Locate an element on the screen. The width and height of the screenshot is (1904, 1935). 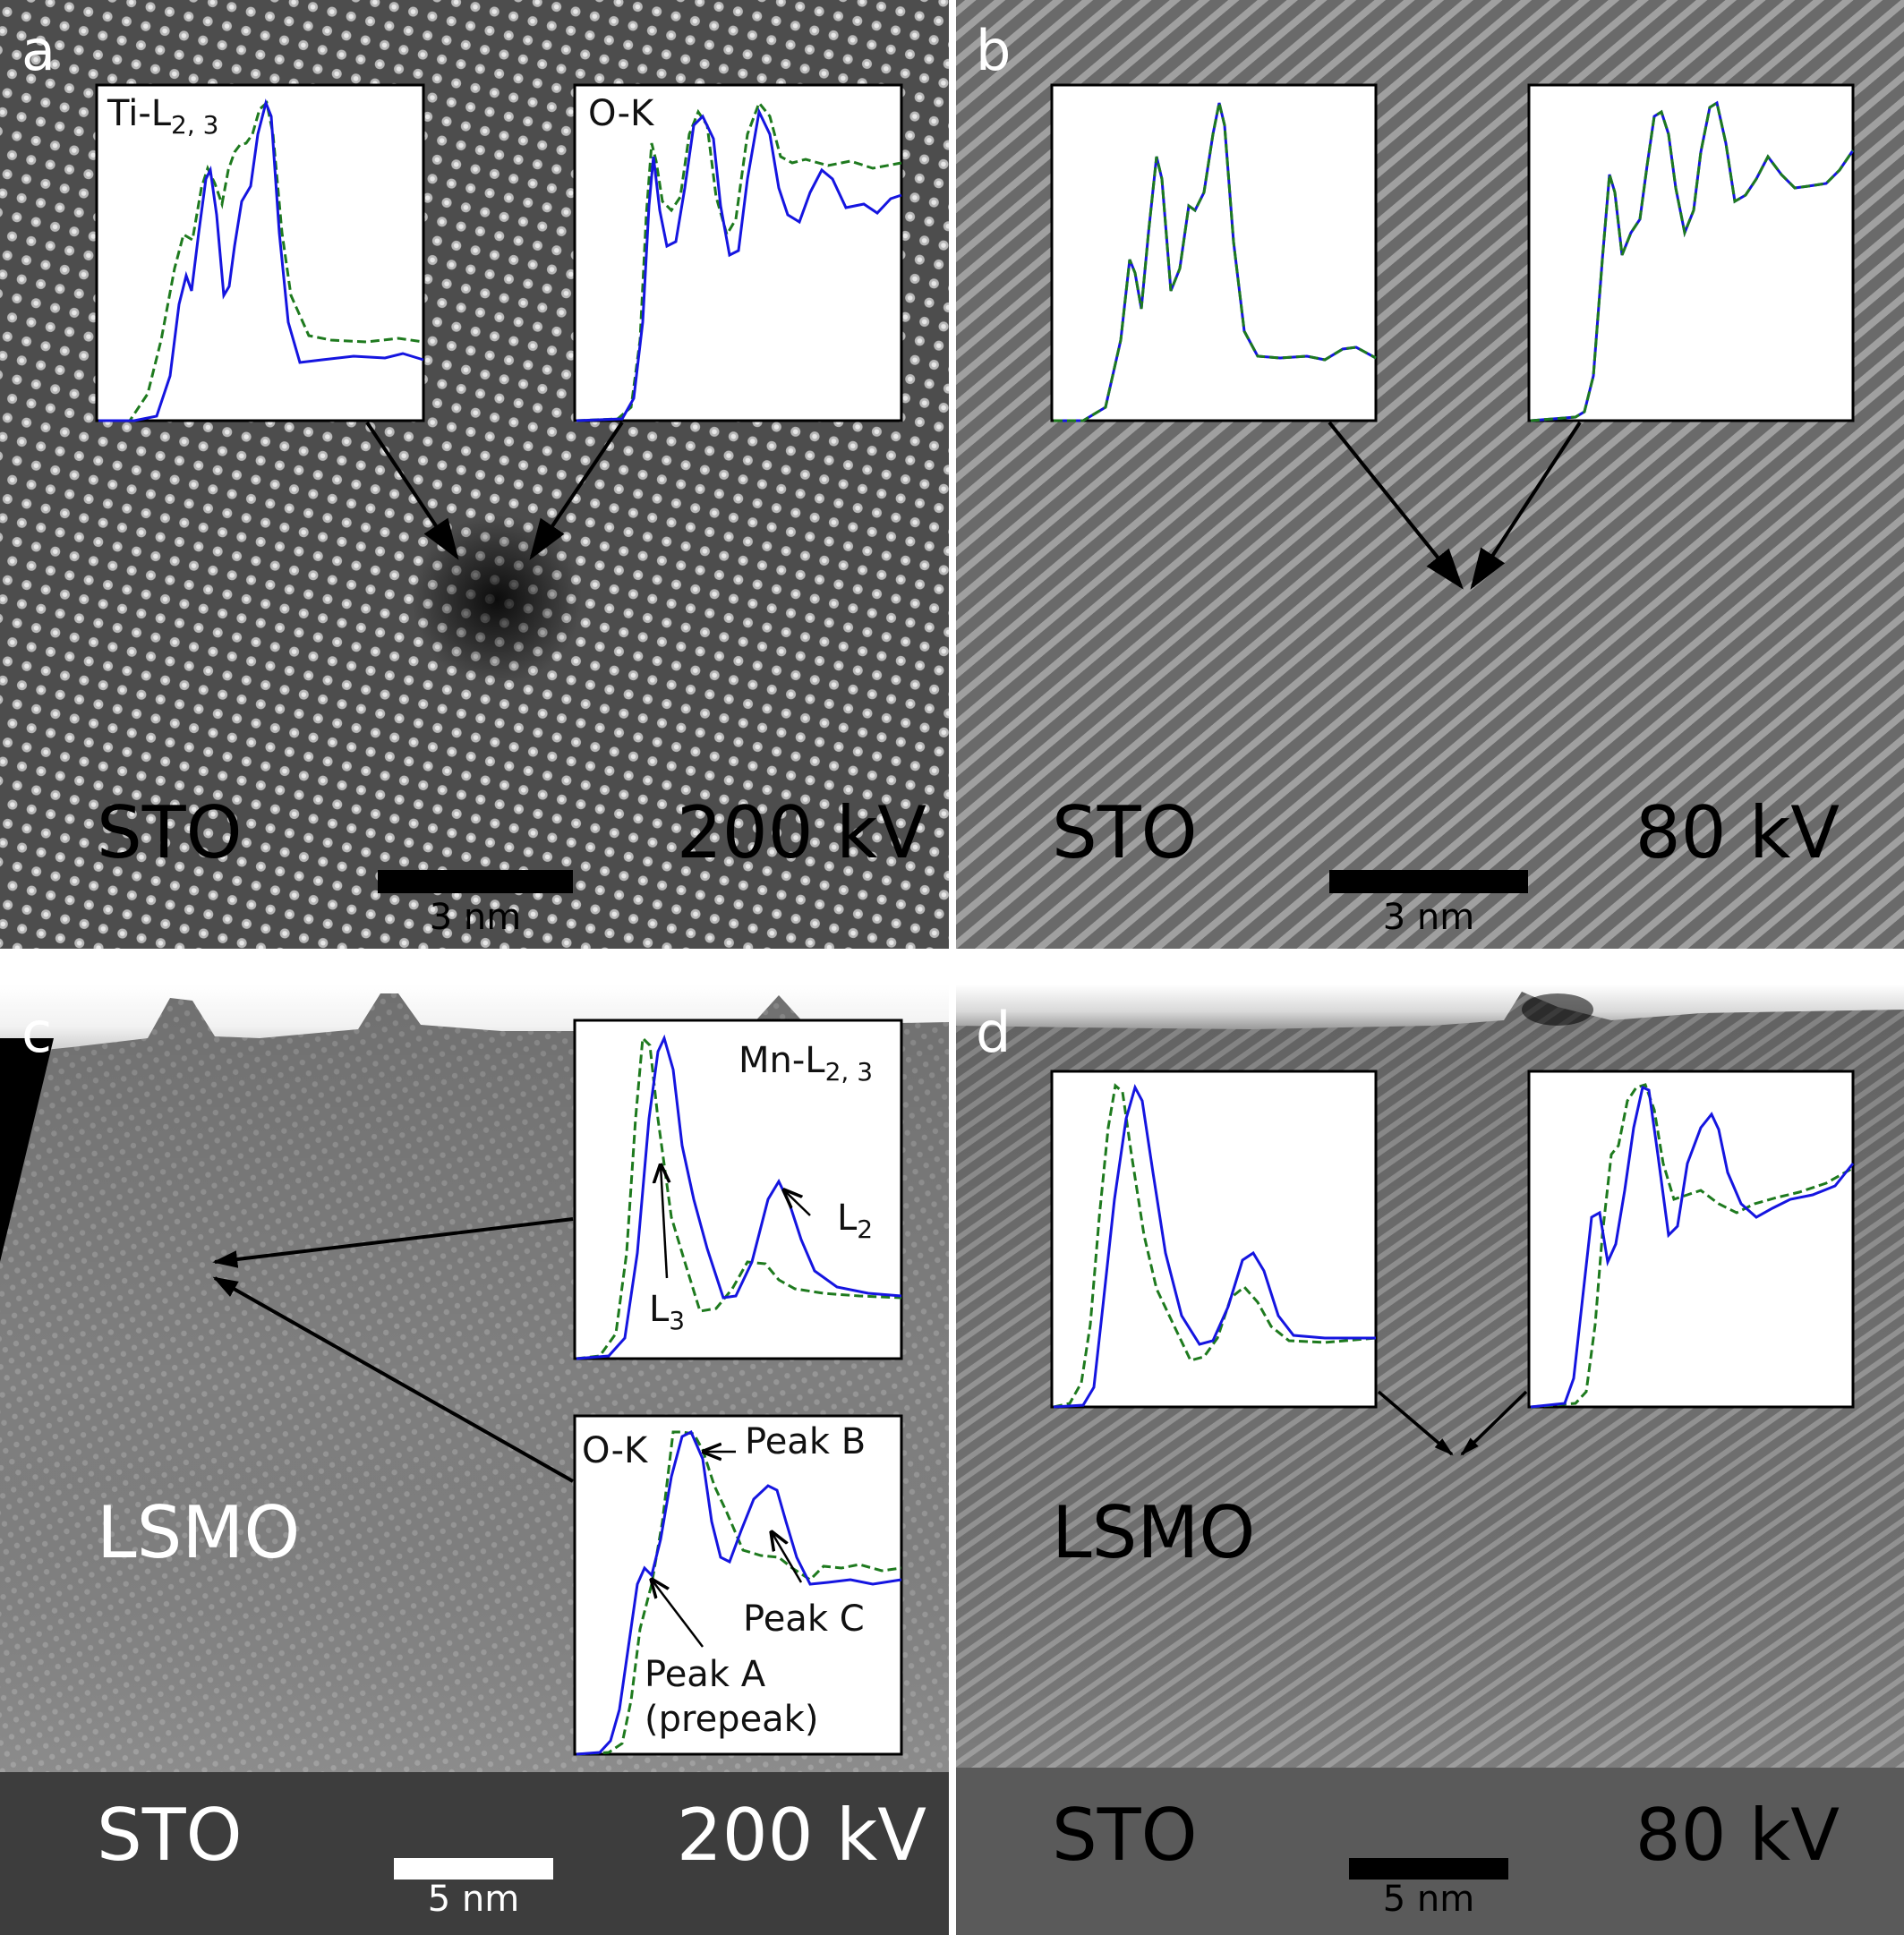
inset-label-ti: Ti-L2, 3 is located at coordinates (162, 117).